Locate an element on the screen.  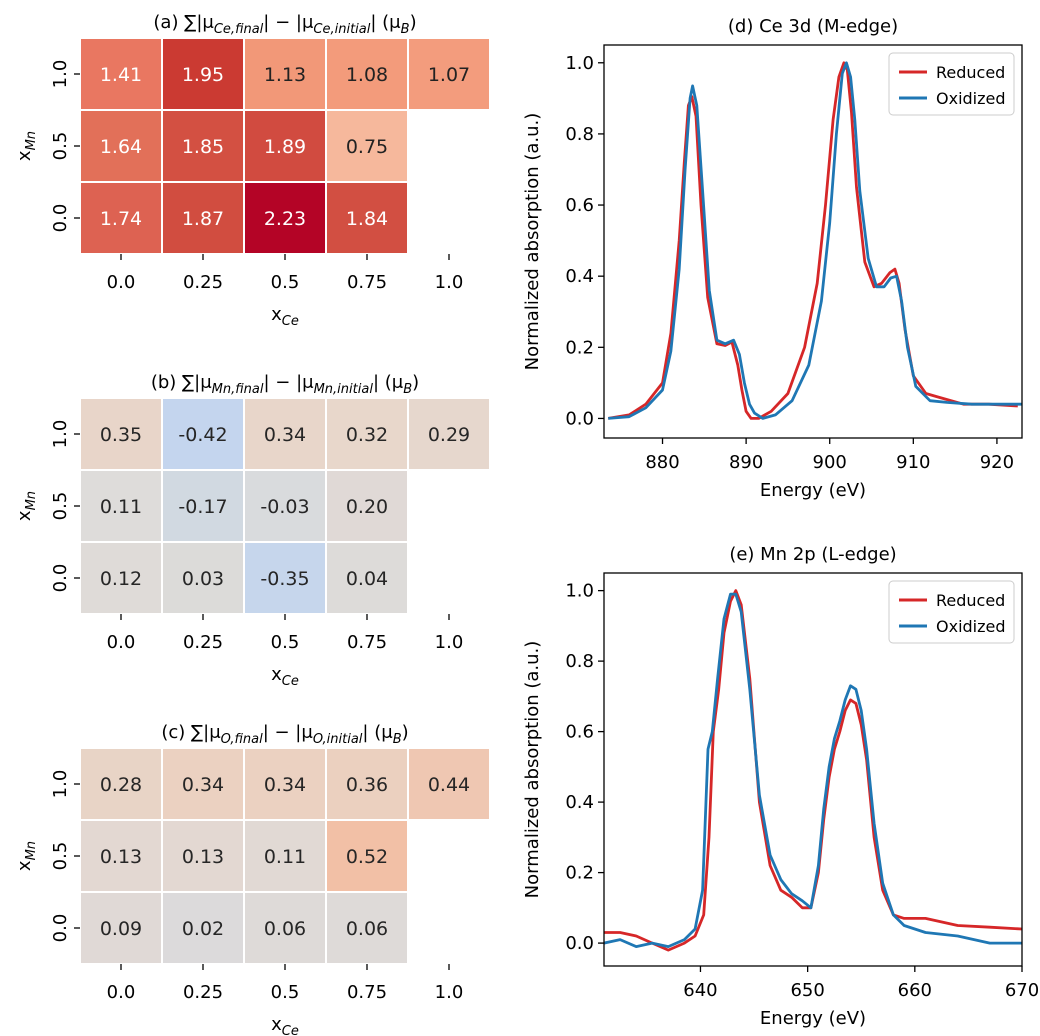
cell-value-label: 0.04 is located at coordinates (367, 579).